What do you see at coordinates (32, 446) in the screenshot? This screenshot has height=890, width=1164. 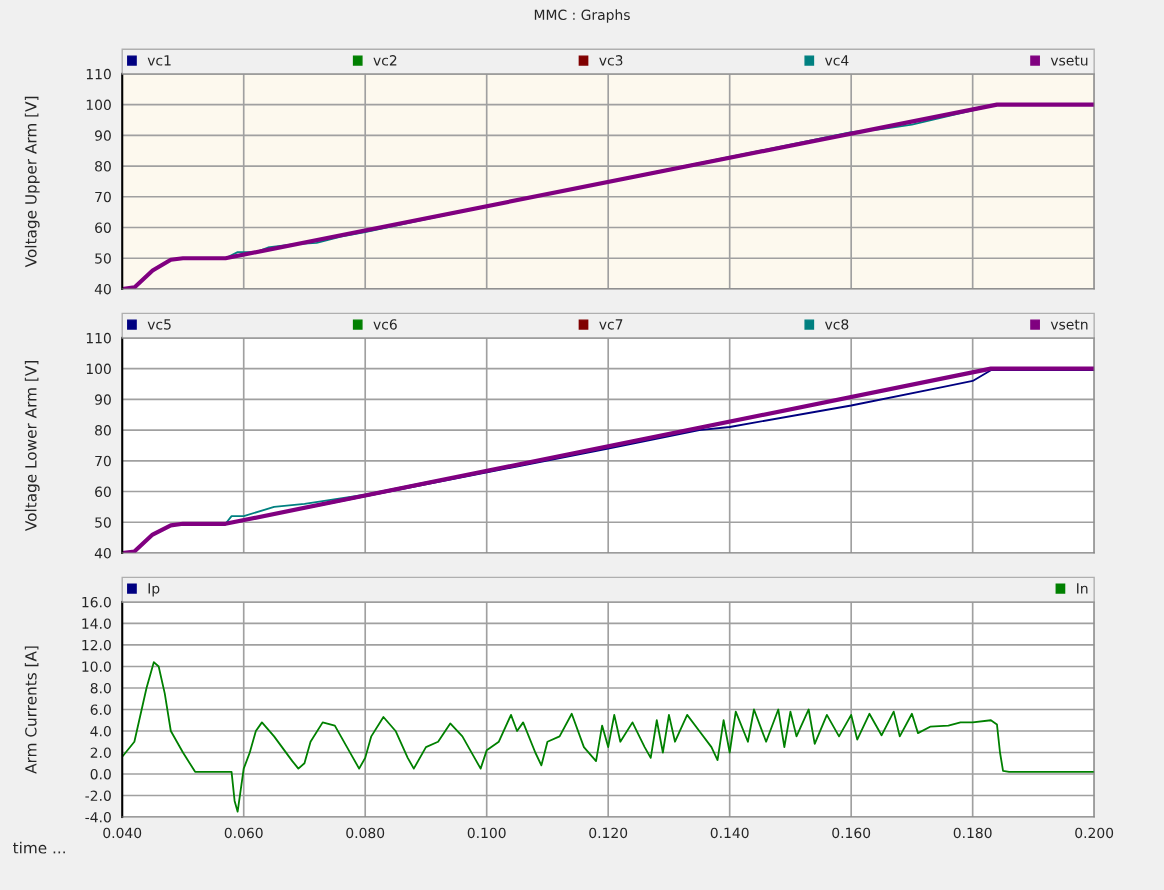 I see `y-axis-title: Voltage Lower Arm [V]` at bounding box center [32, 446].